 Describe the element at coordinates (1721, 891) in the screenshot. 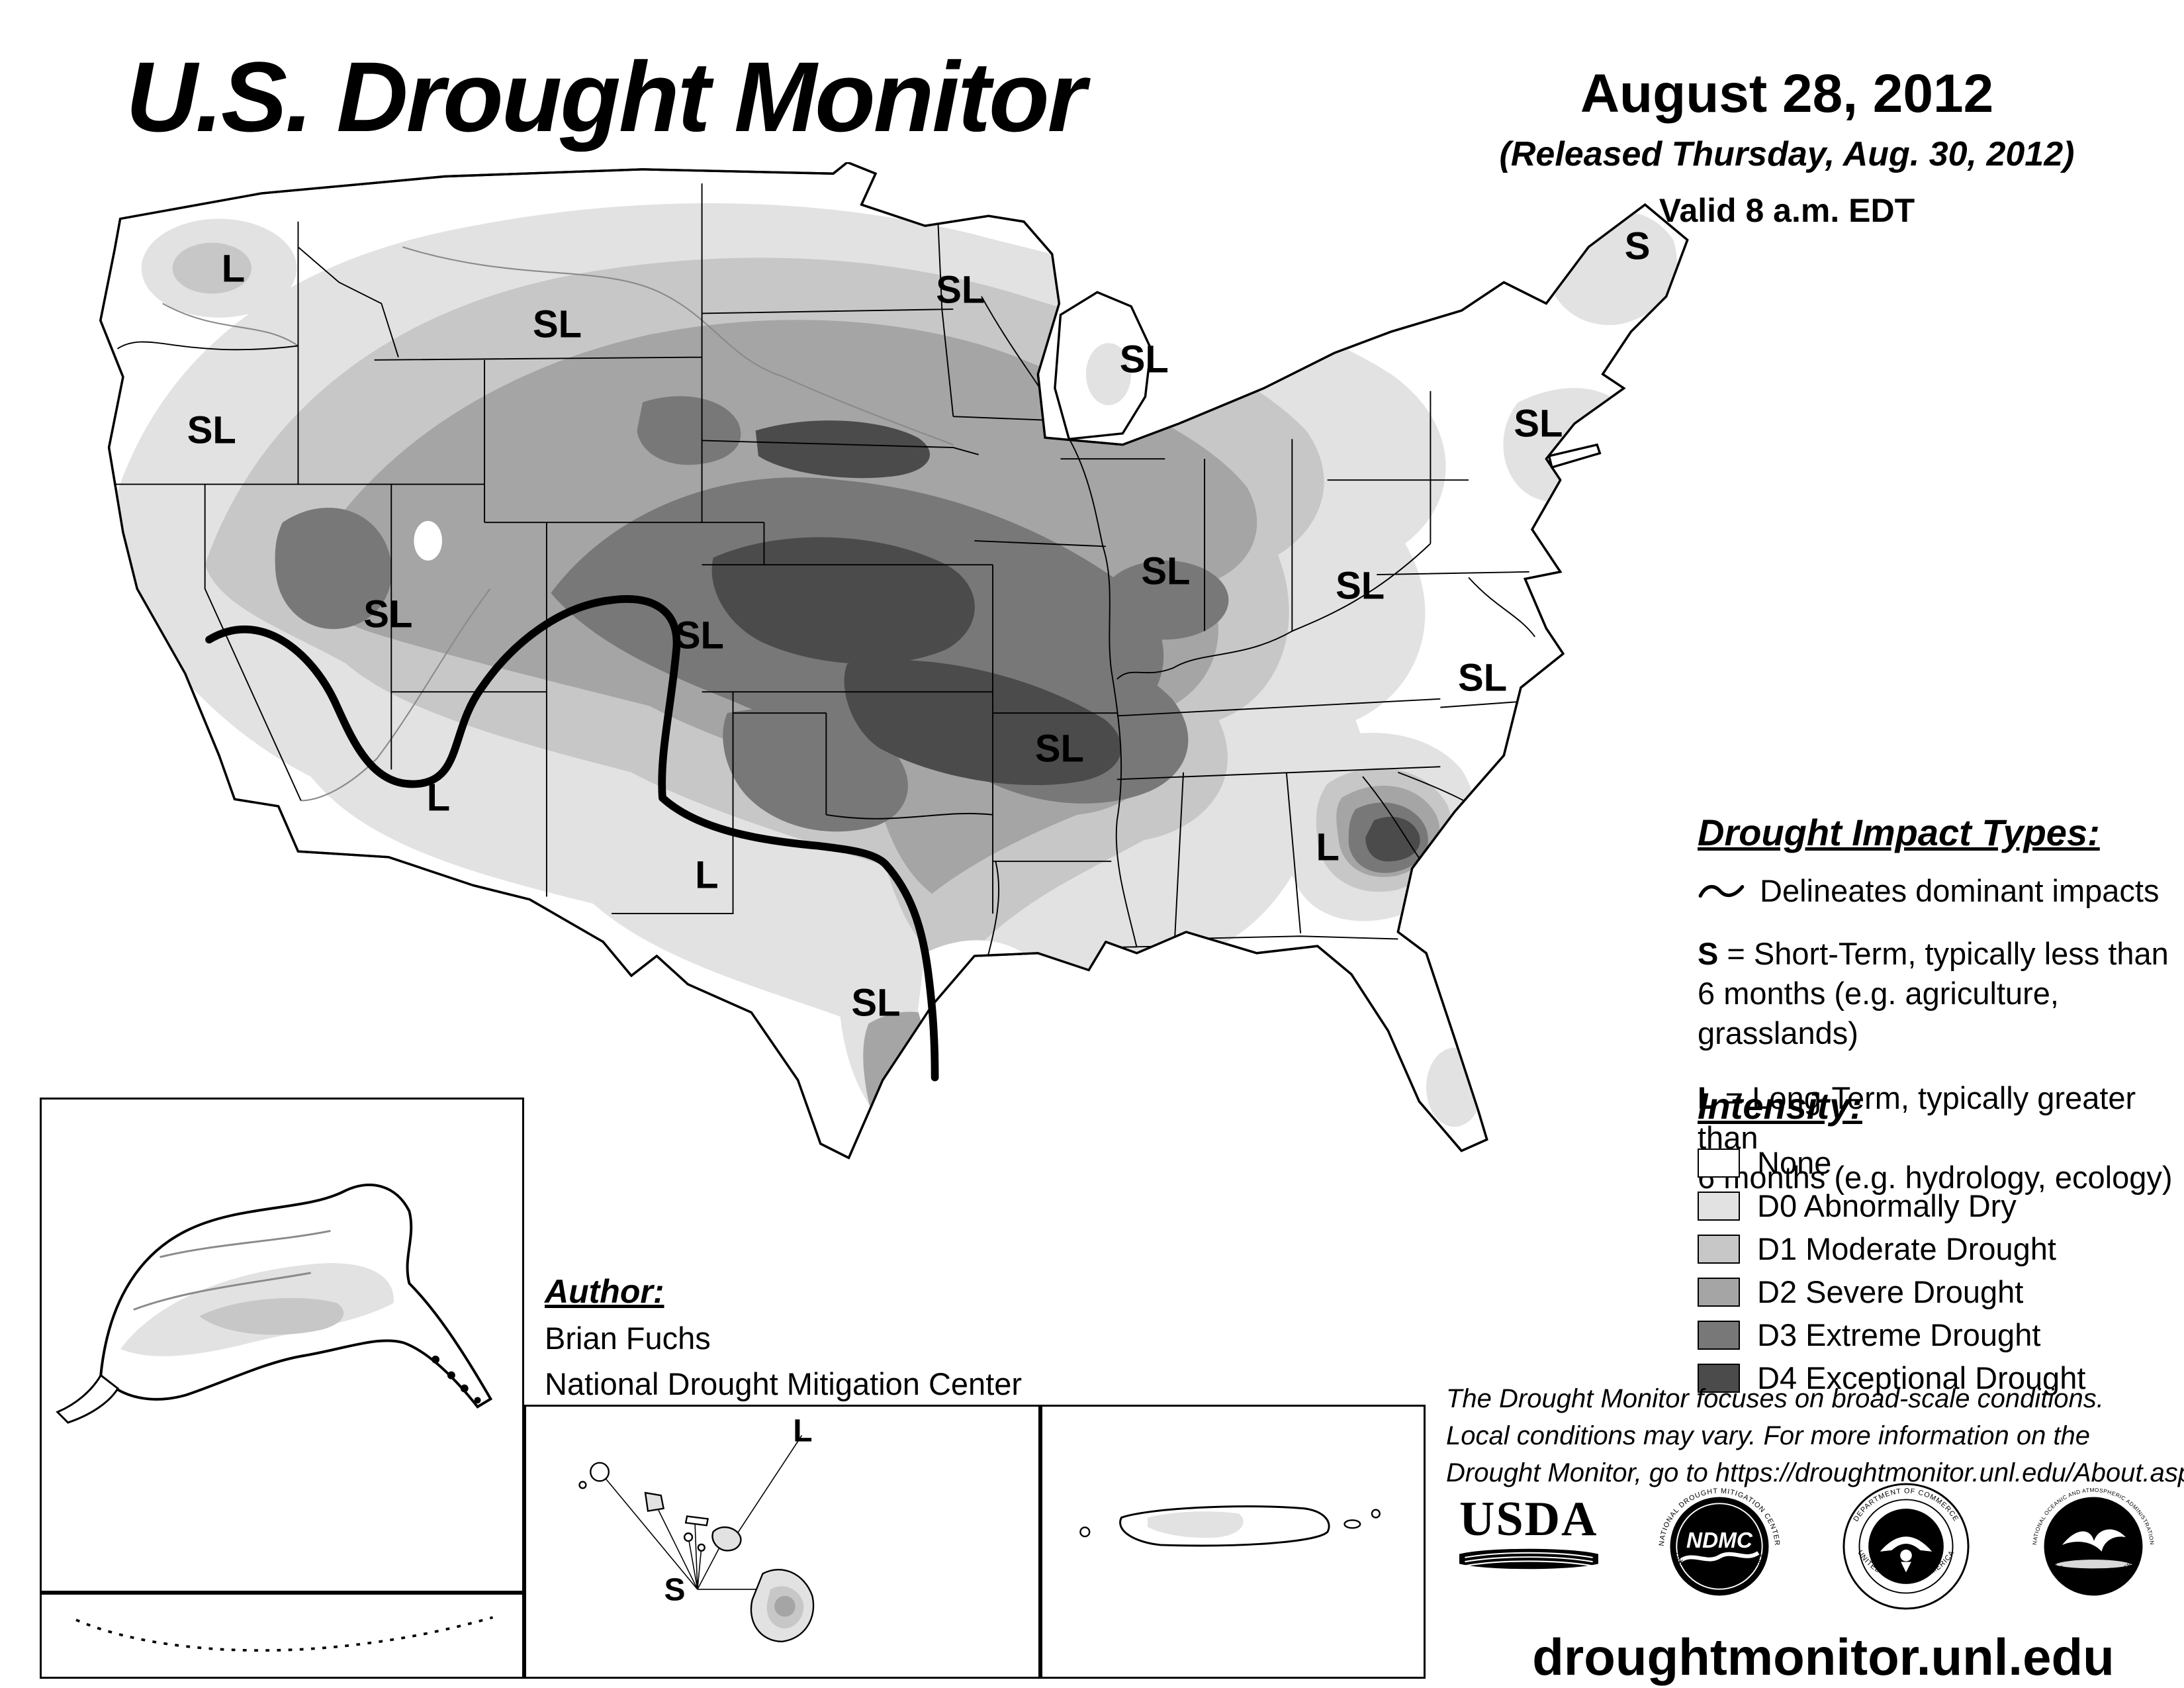

I see `impact-line-icon` at that location.